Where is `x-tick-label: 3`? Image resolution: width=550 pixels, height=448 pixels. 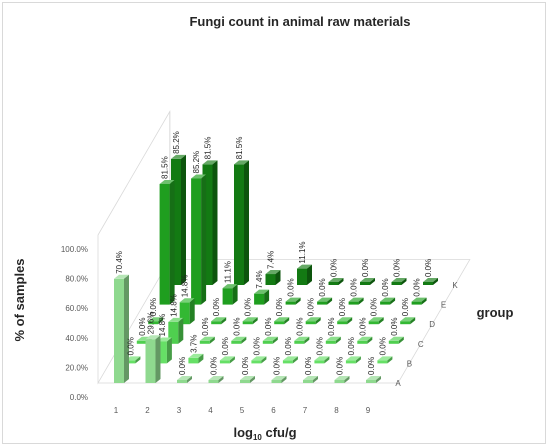 x-tick-label: 3 is located at coordinates (179, 410).